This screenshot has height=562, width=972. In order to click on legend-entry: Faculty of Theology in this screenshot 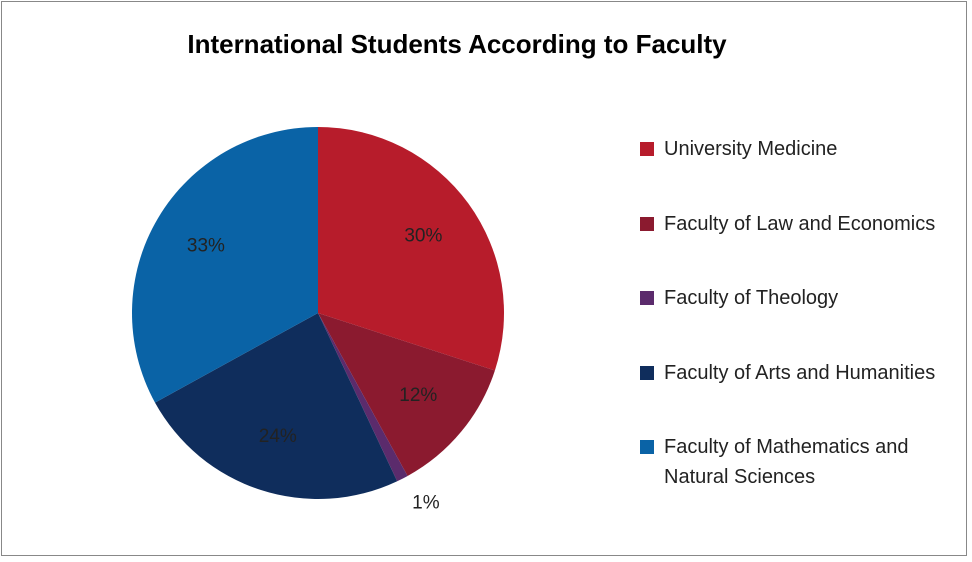, I will do `click(797, 298)`.